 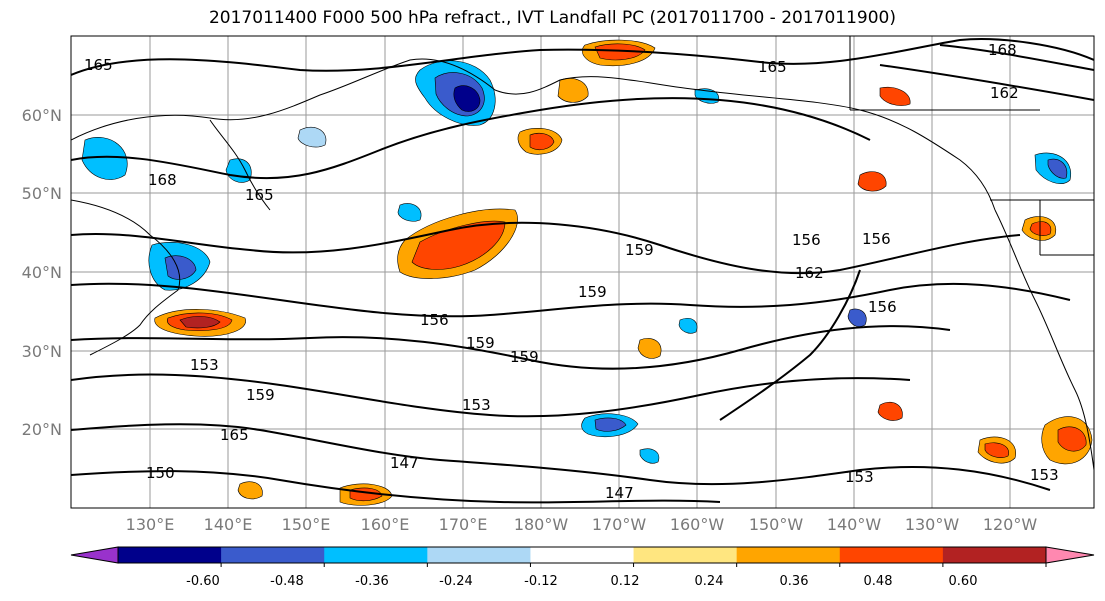 I want to click on contour-165-mid, so click(x=471, y=138).